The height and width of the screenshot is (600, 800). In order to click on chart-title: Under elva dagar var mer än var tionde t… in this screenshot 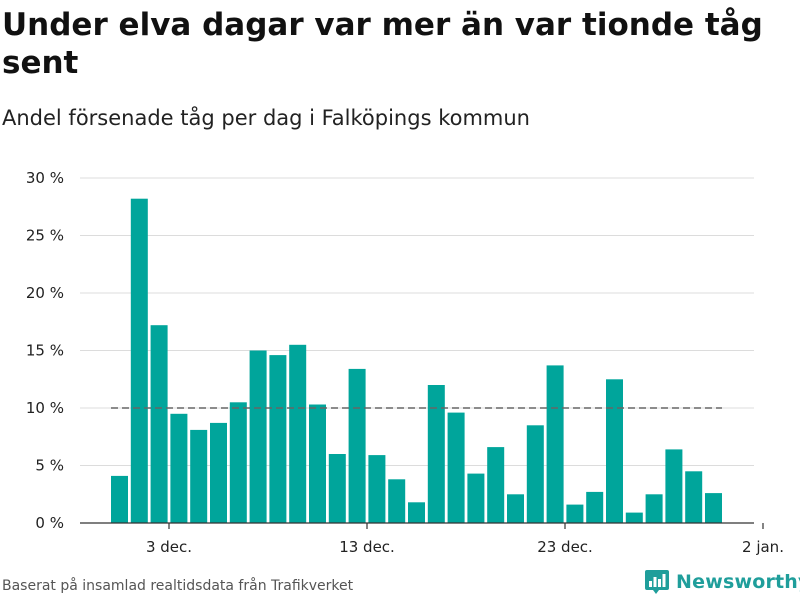, I will do `click(382, 44)`.